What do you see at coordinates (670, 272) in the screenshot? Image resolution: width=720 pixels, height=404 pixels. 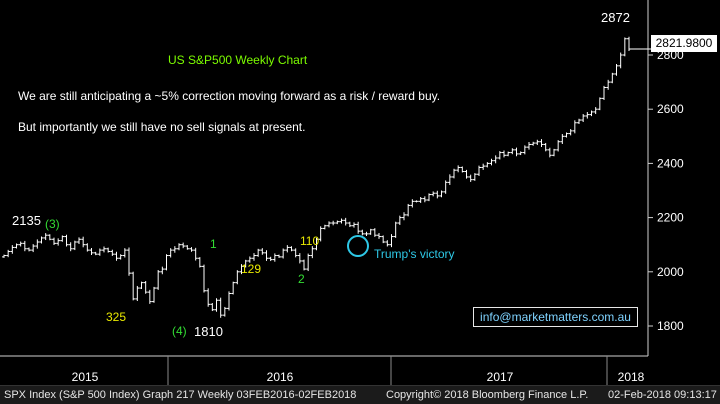 I see `y-tick-label: 2000` at bounding box center [670, 272].